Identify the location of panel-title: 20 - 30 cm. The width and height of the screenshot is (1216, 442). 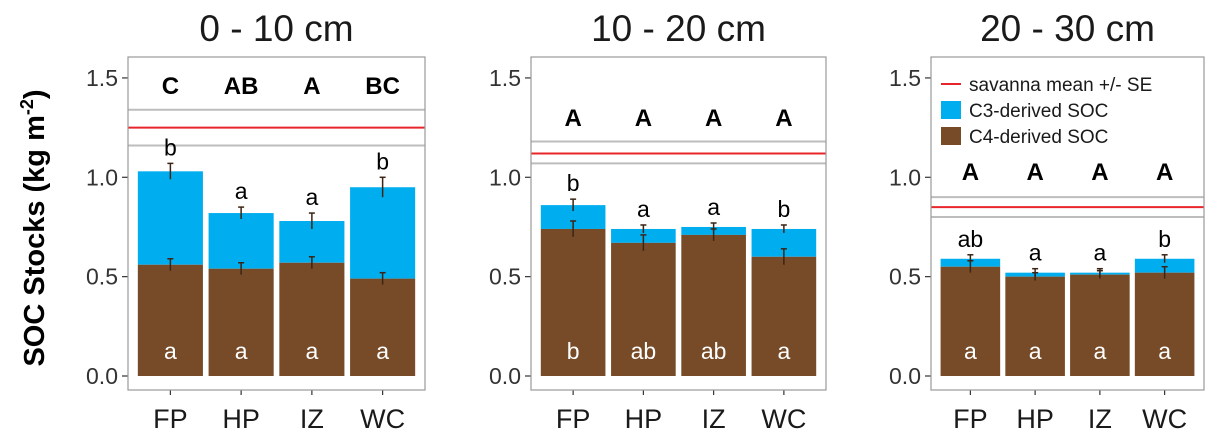
(1067, 28).